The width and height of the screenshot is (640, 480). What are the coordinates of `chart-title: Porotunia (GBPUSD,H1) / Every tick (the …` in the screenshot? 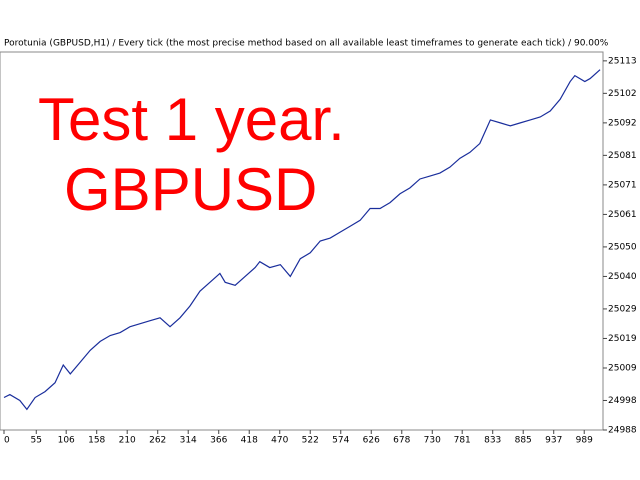 It's located at (306, 44).